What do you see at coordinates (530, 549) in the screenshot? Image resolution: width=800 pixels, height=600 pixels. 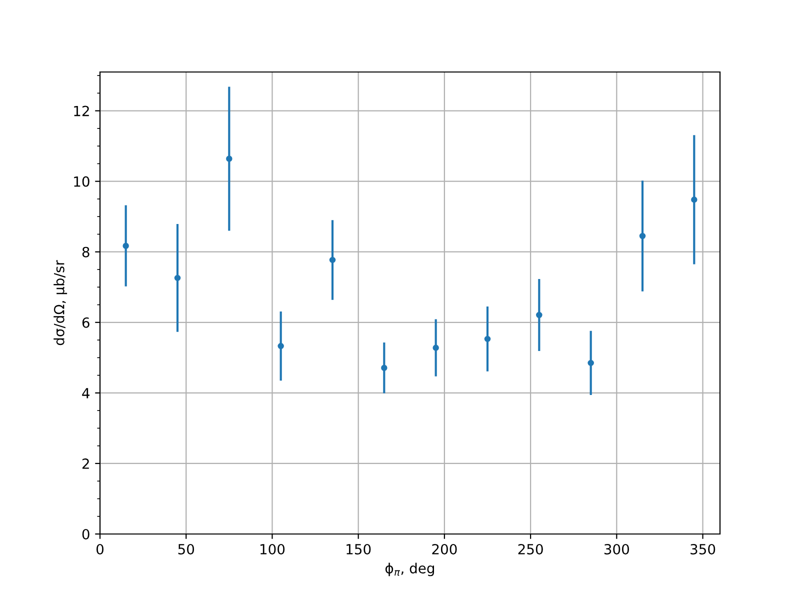 I see `x-tick-label: 250` at bounding box center [530, 549].